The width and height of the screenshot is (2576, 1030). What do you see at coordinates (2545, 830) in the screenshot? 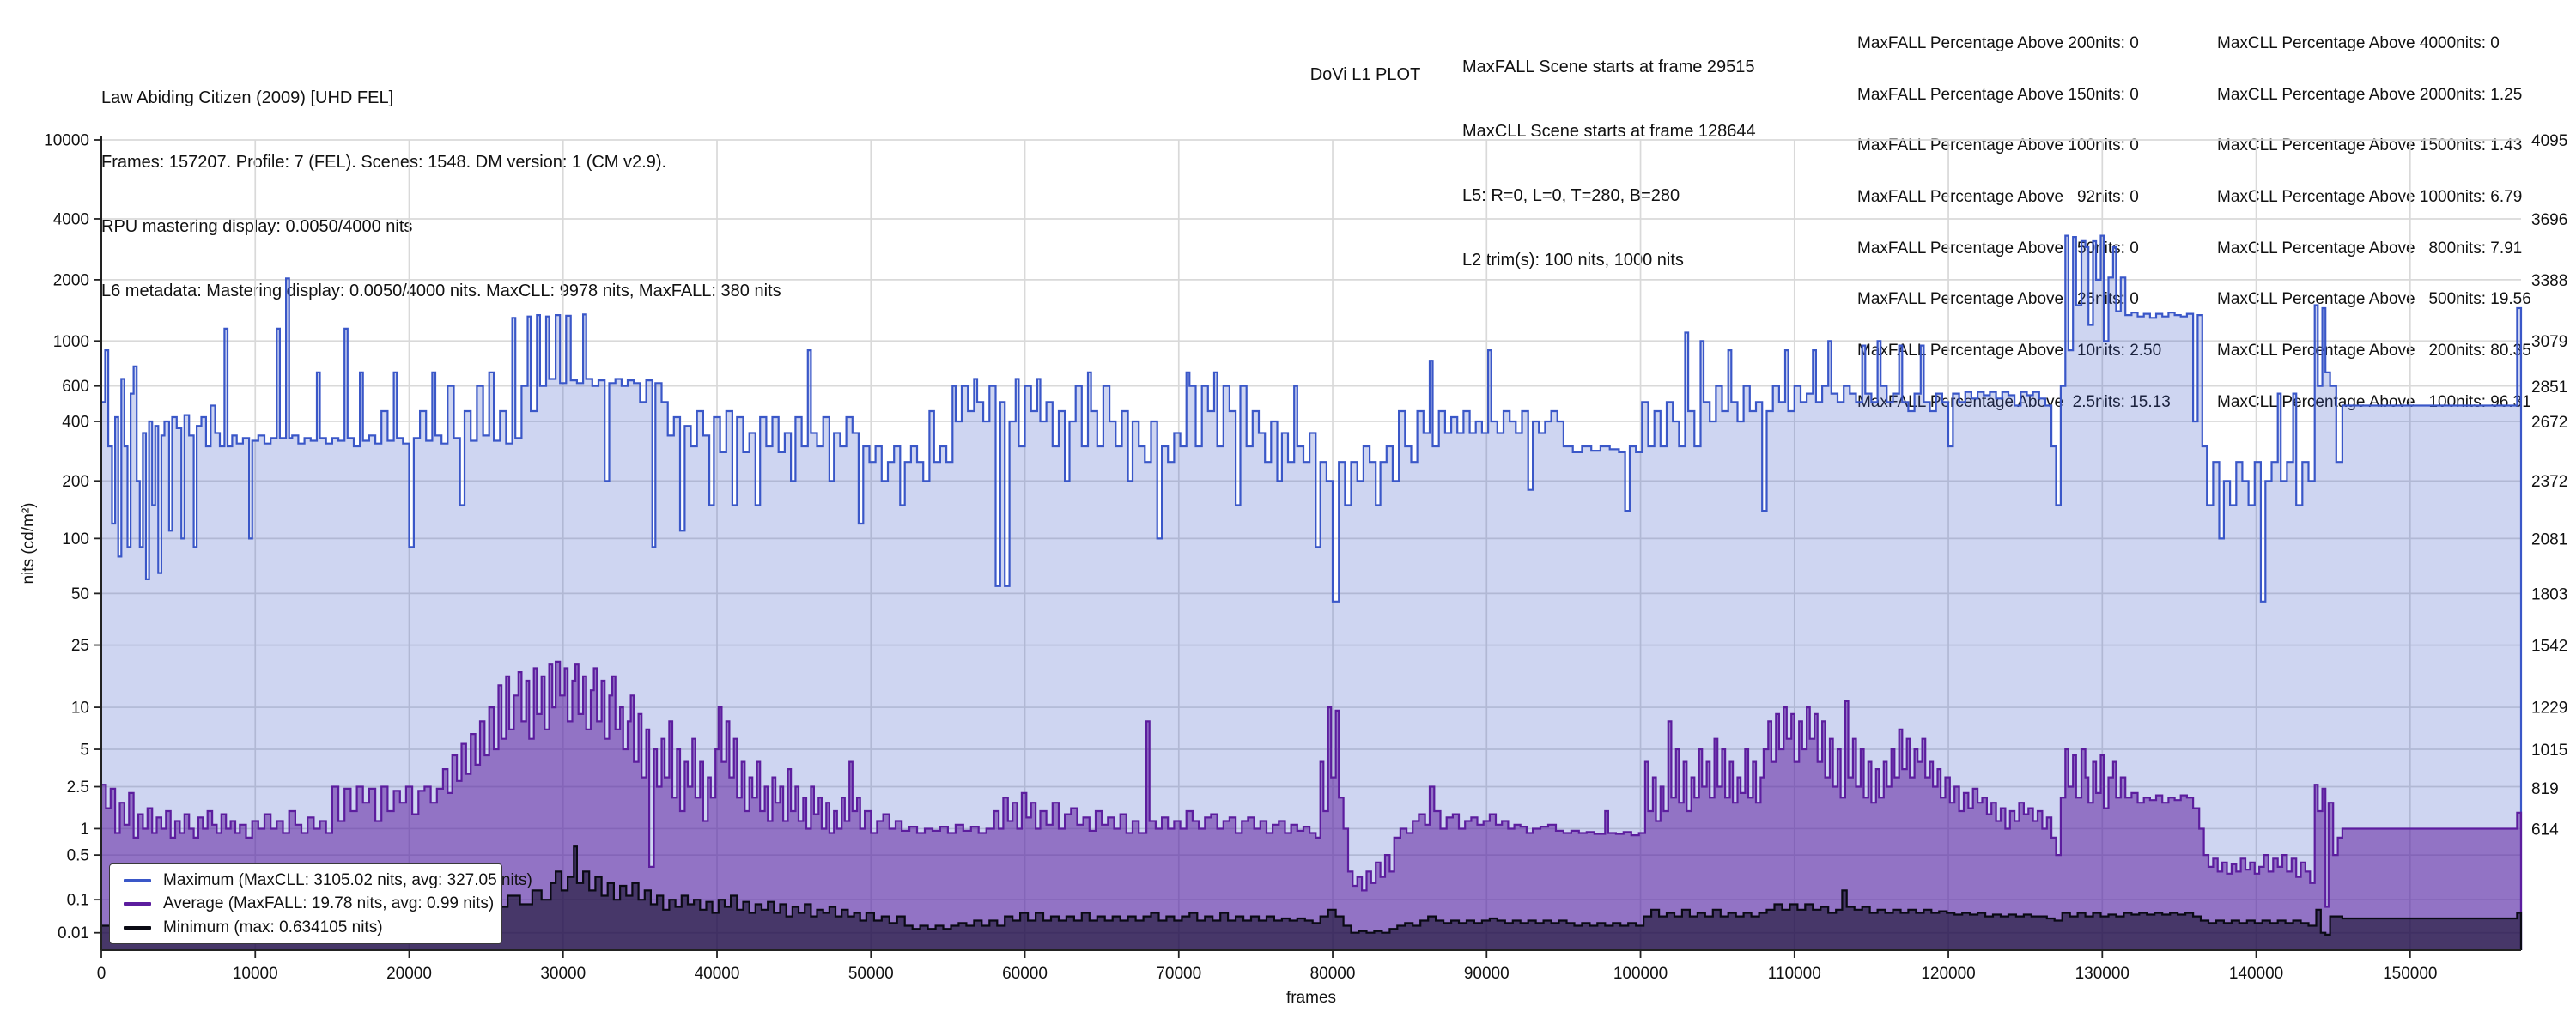
I see `y-axis-tick-label-right: 614` at bounding box center [2545, 830].